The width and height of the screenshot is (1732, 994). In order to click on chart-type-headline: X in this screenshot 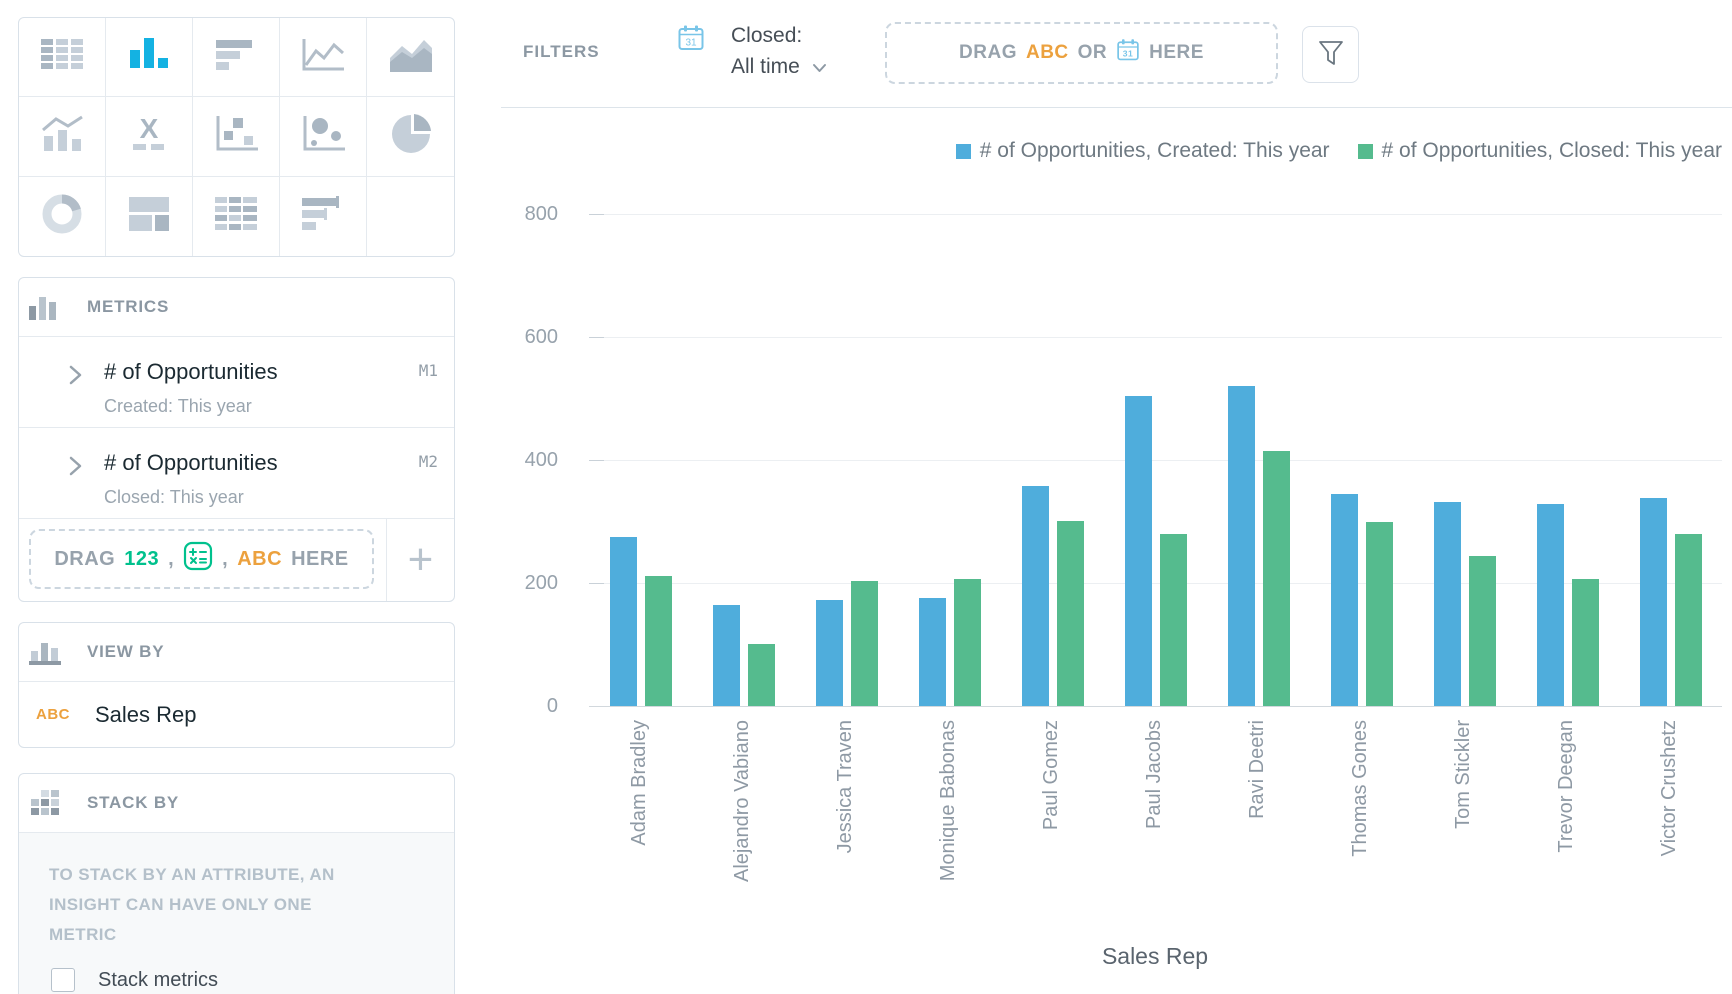, I will do `click(149, 137)`.